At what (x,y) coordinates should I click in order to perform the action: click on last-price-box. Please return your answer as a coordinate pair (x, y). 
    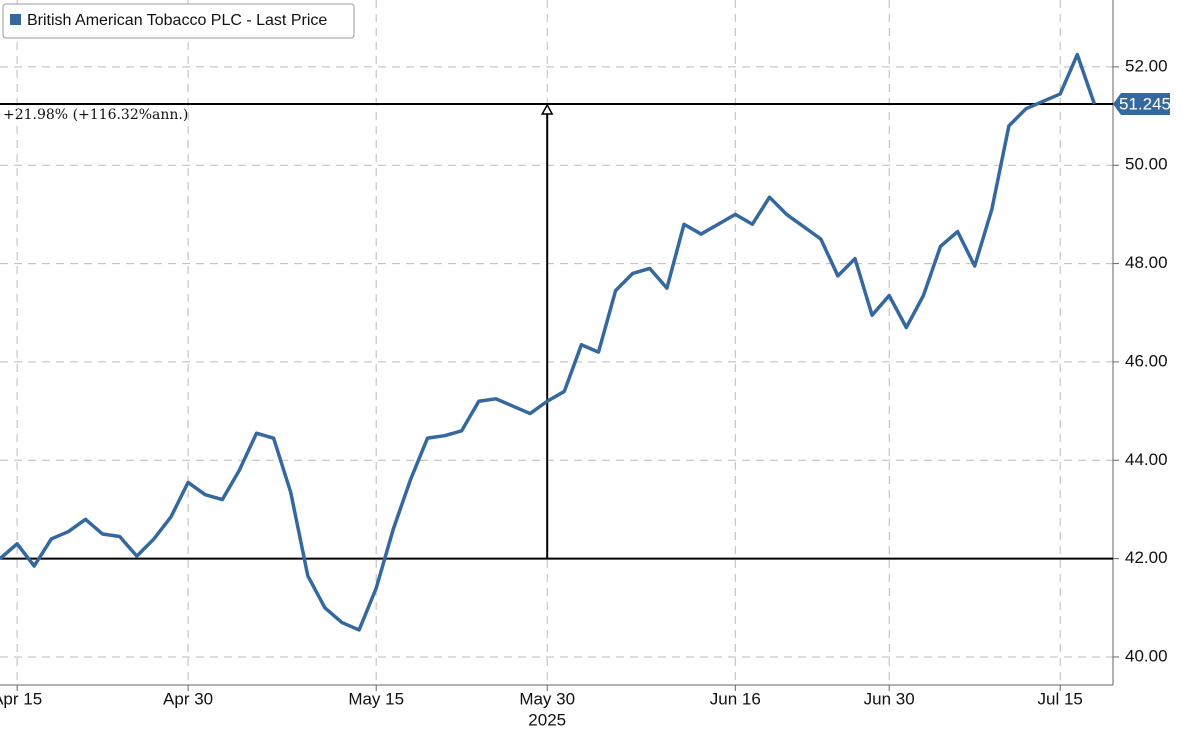
    Looking at the image, I should click on (1141, 104).